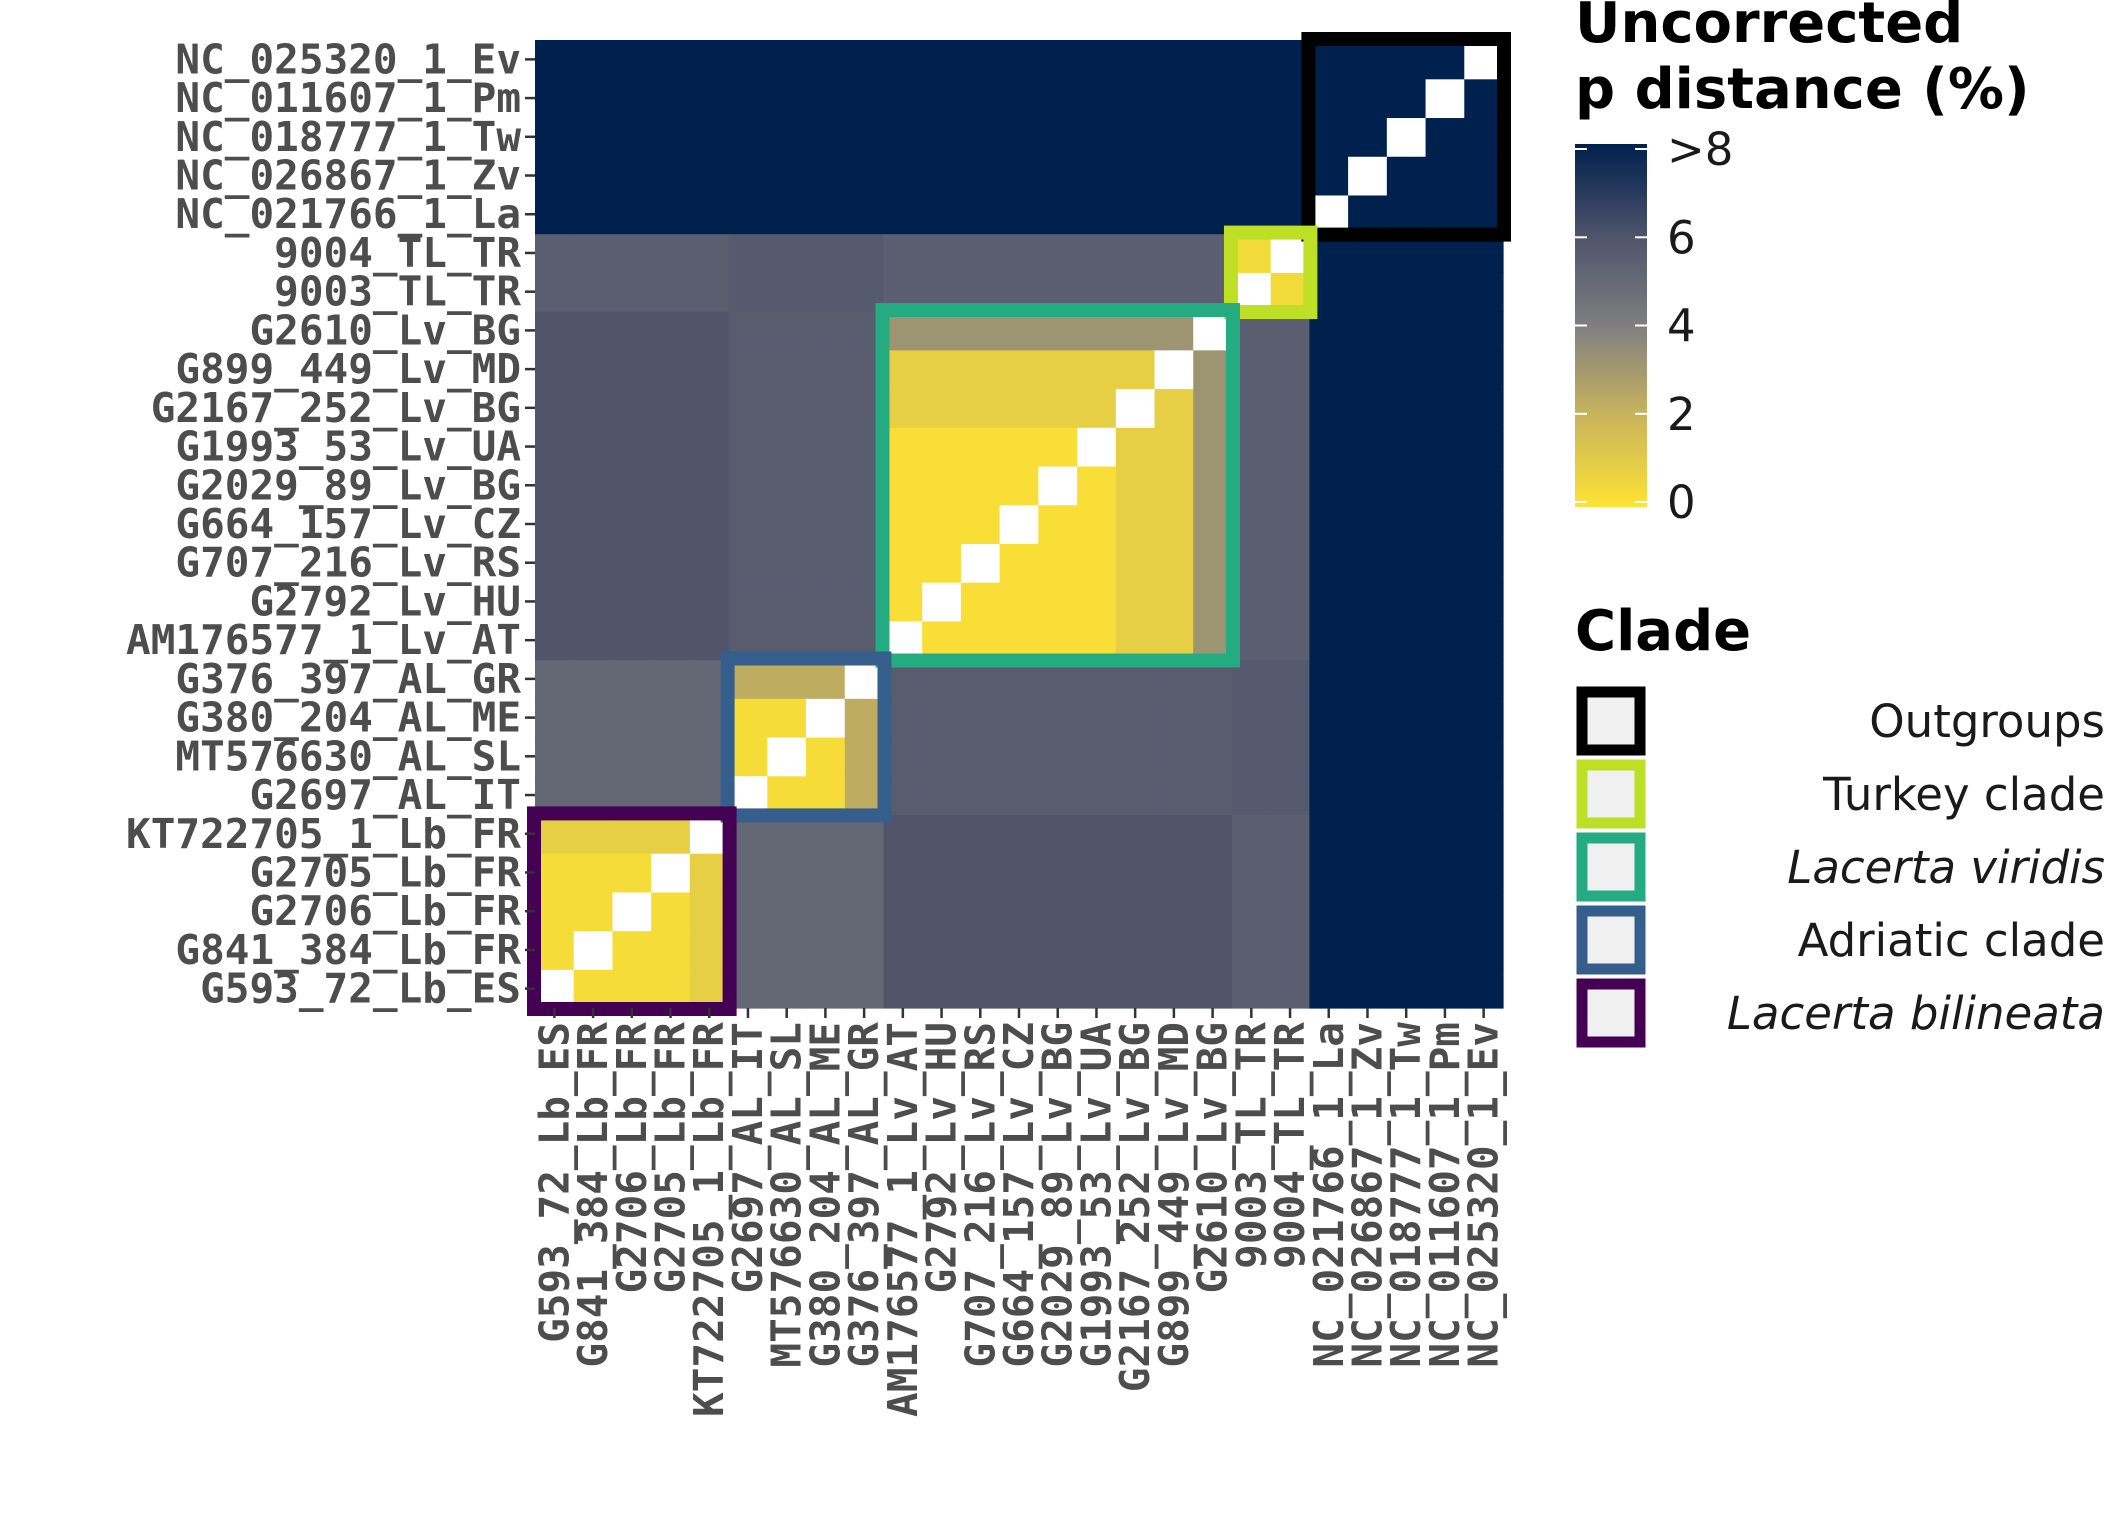  I want to click on x-tick-label: G2610_Lv_BG, so click(1213, 1158).